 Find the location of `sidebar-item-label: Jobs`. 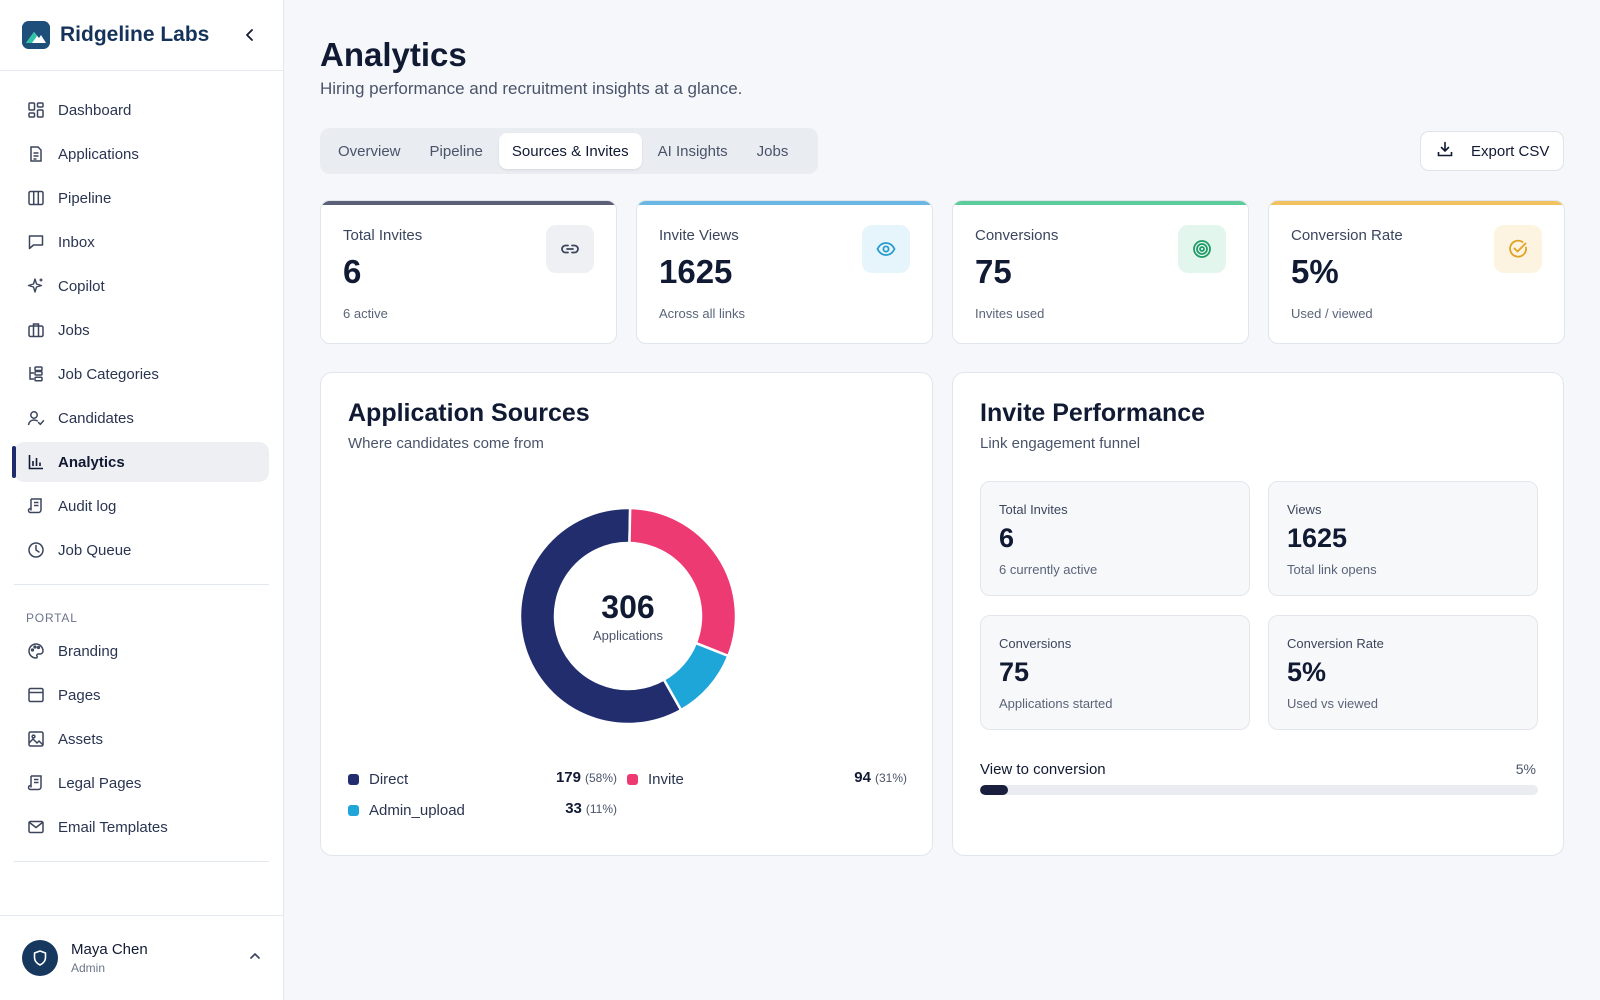

sidebar-item-label: Jobs is located at coordinates (74, 330).